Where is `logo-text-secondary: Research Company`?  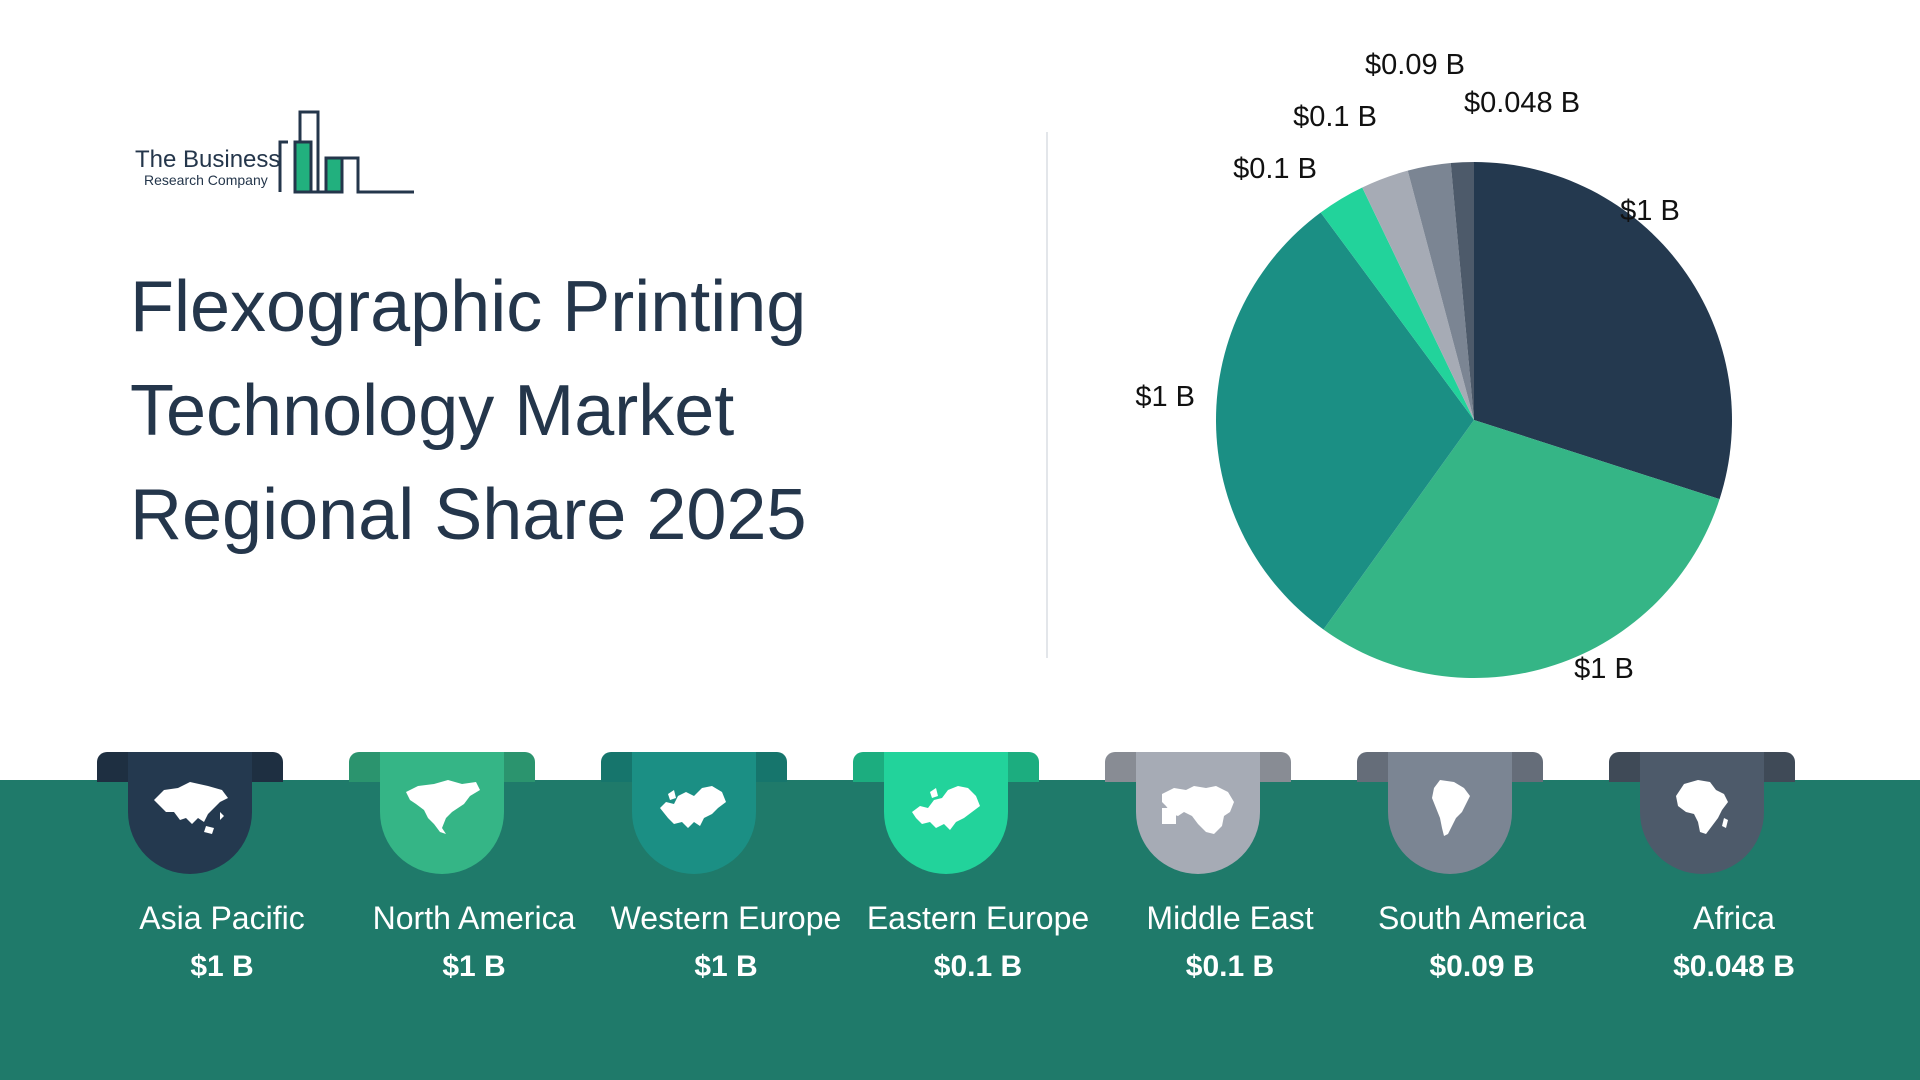 logo-text-secondary: Research Company is located at coordinates (206, 180).